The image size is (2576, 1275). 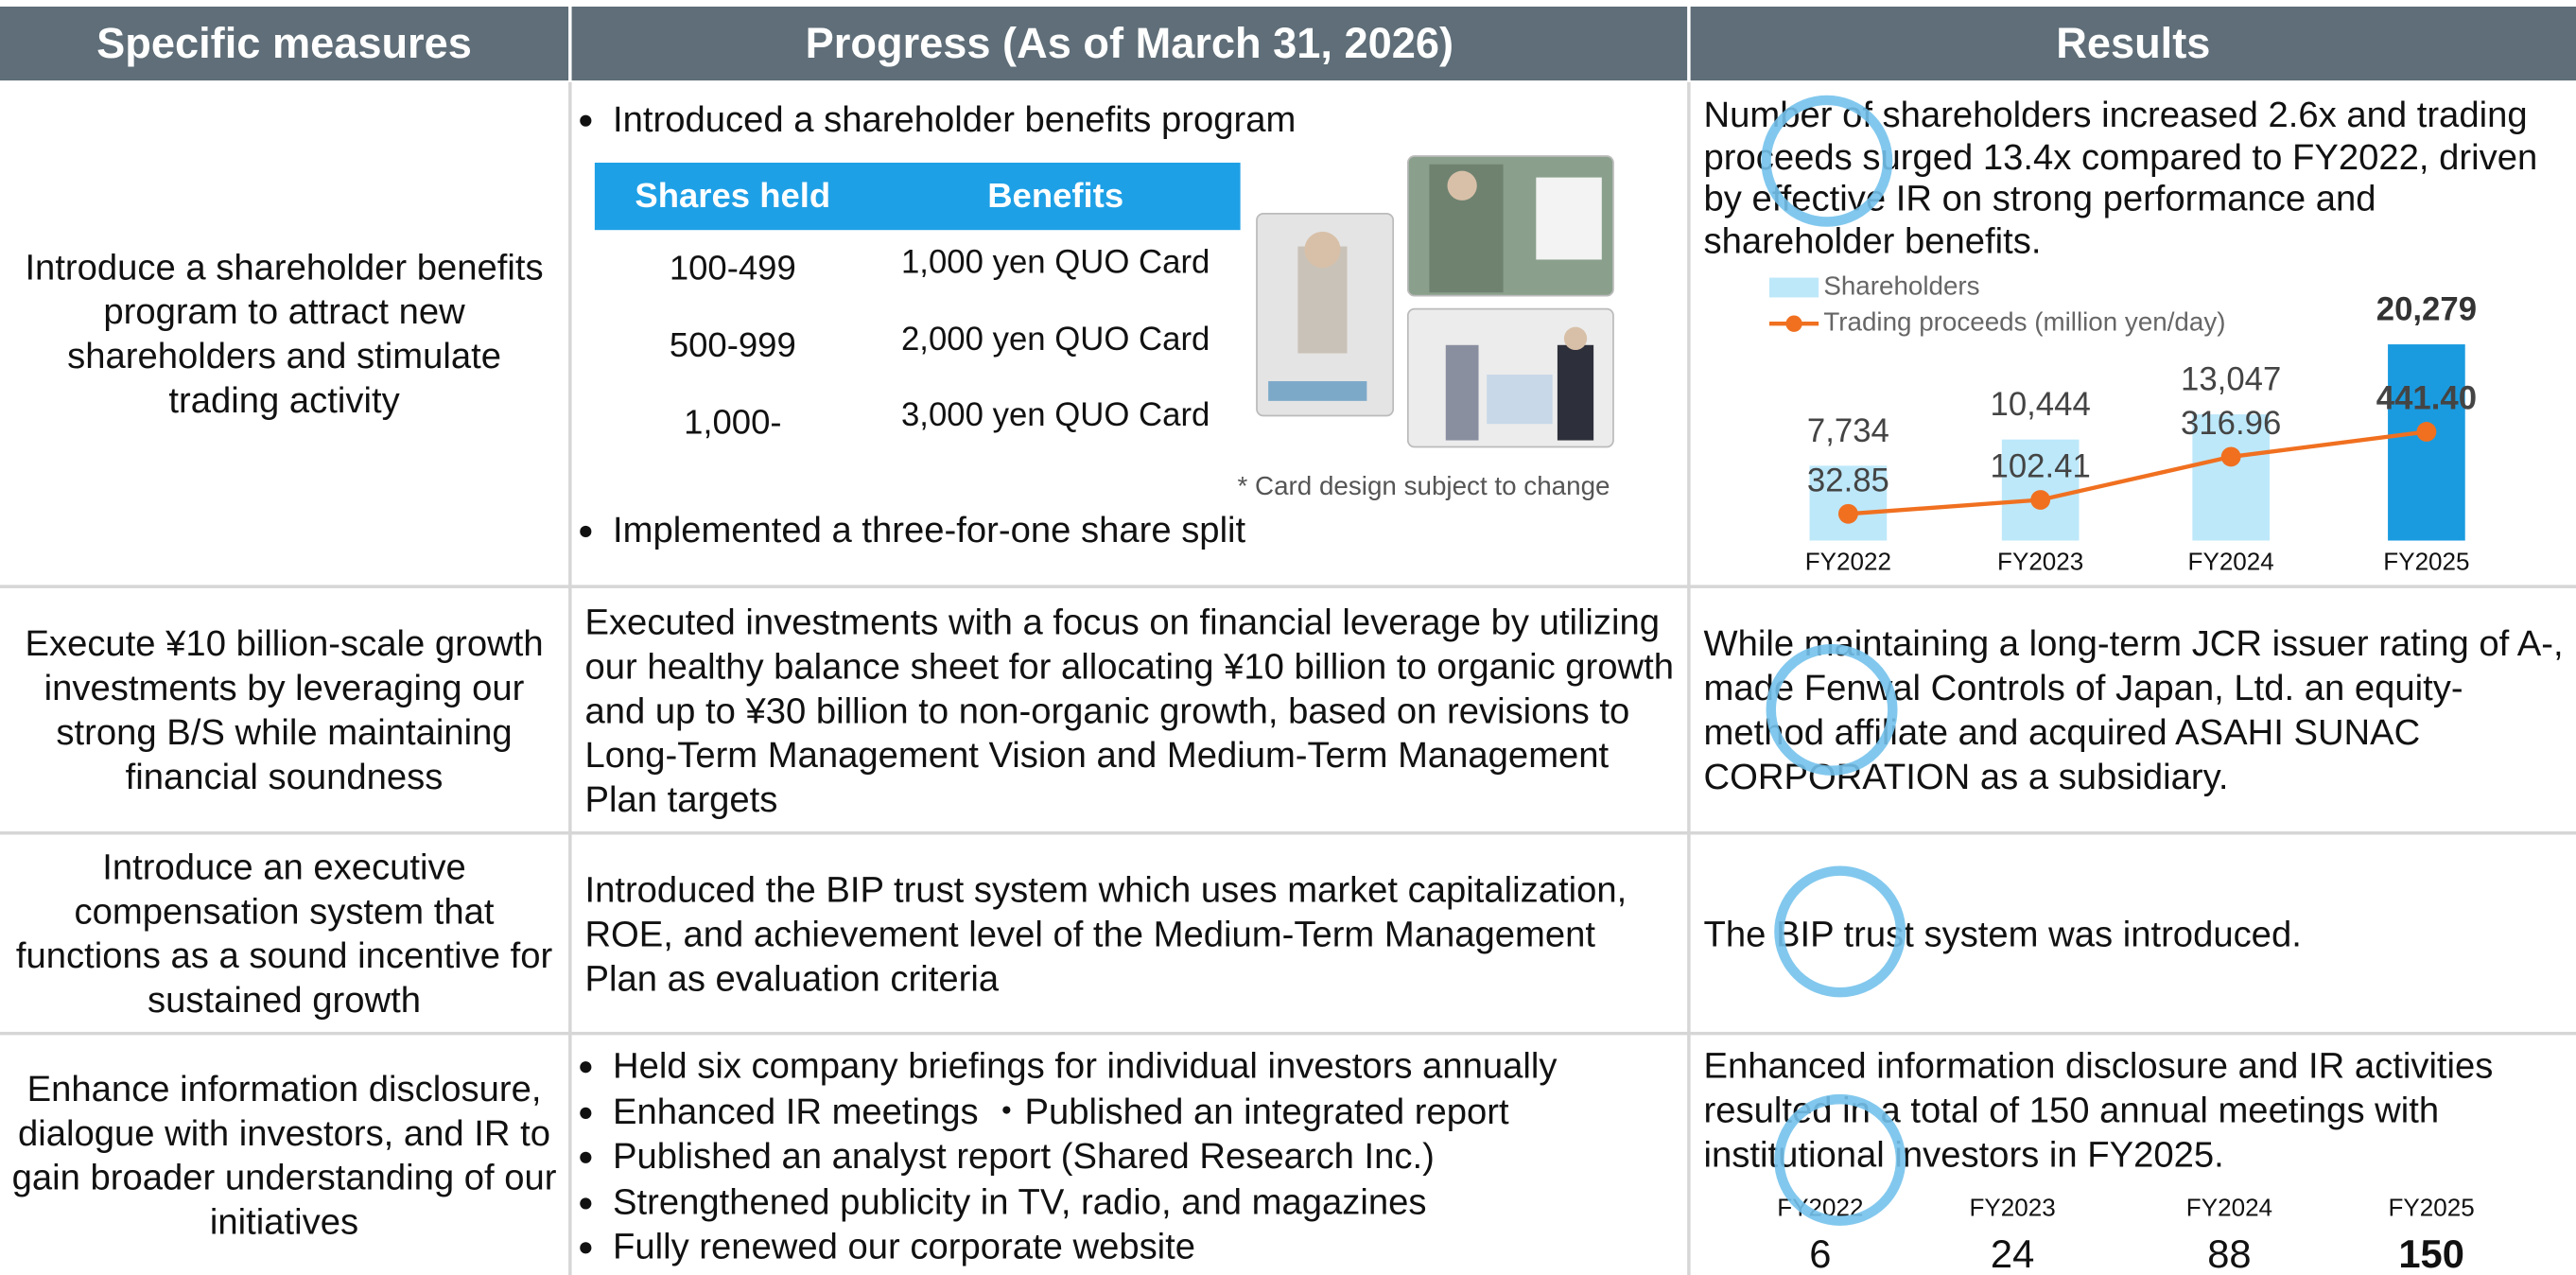 What do you see at coordinates (2040, 562) in the screenshot?
I see `x-tick-label: FY2023` at bounding box center [2040, 562].